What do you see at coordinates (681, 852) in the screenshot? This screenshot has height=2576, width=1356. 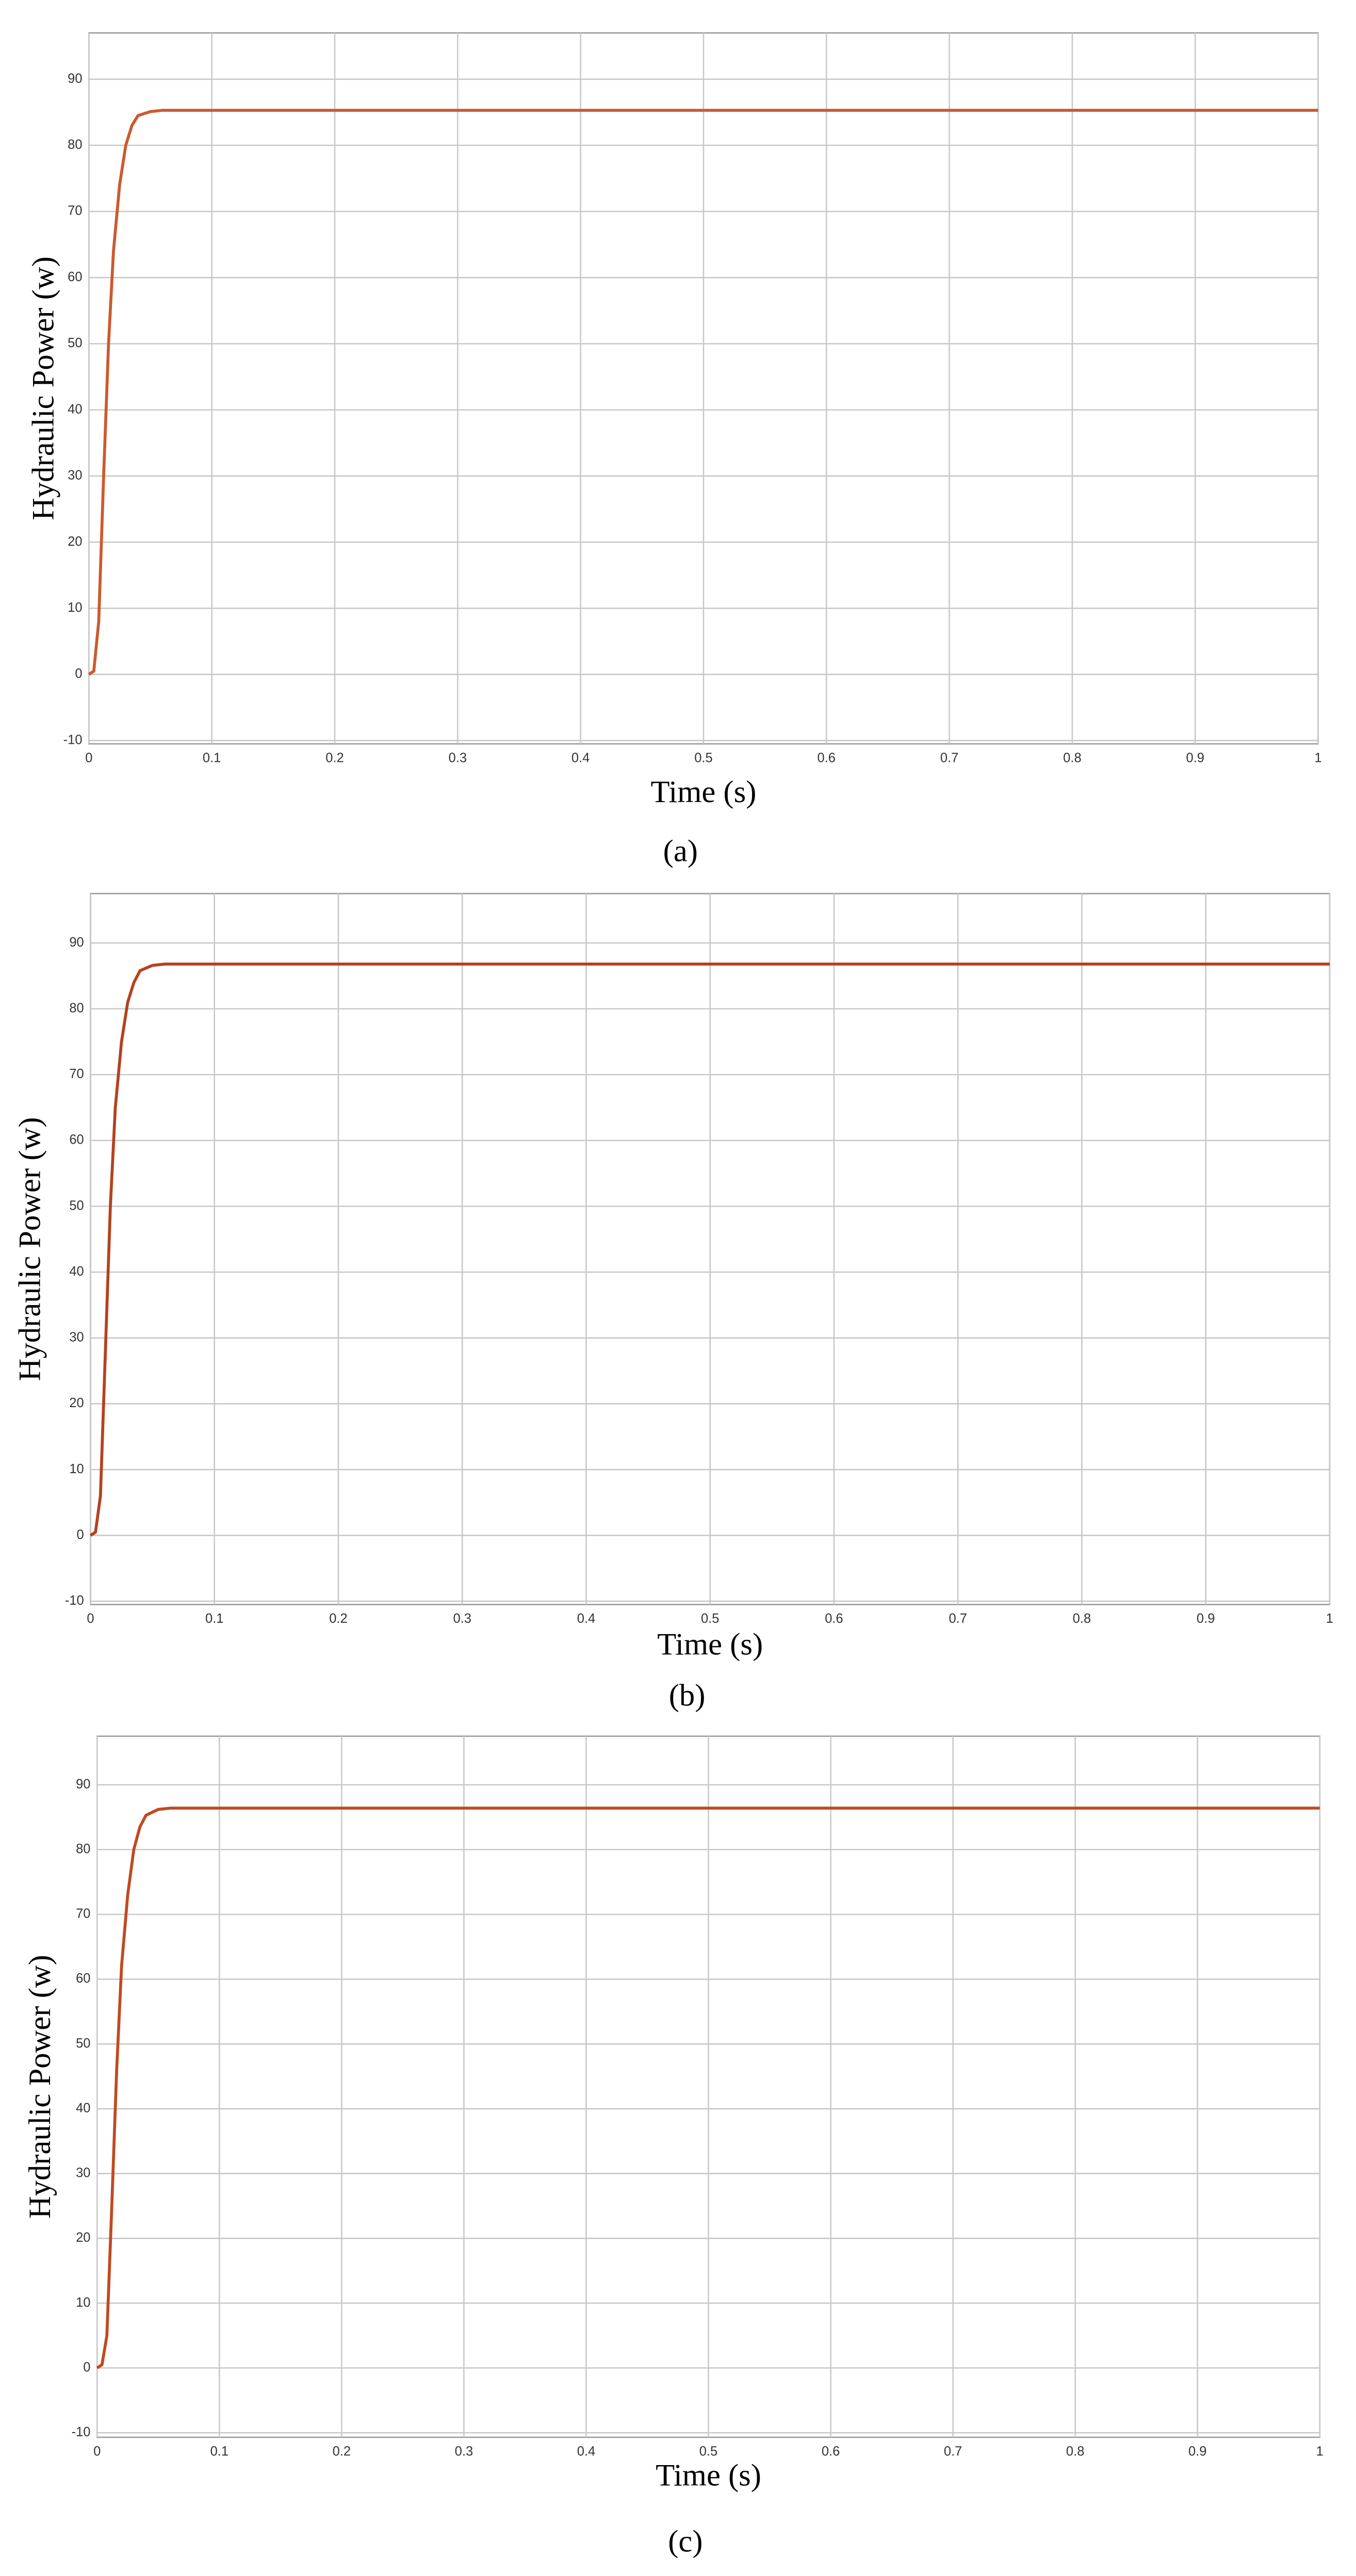 I see `caption: (a)` at bounding box center [681, 852].